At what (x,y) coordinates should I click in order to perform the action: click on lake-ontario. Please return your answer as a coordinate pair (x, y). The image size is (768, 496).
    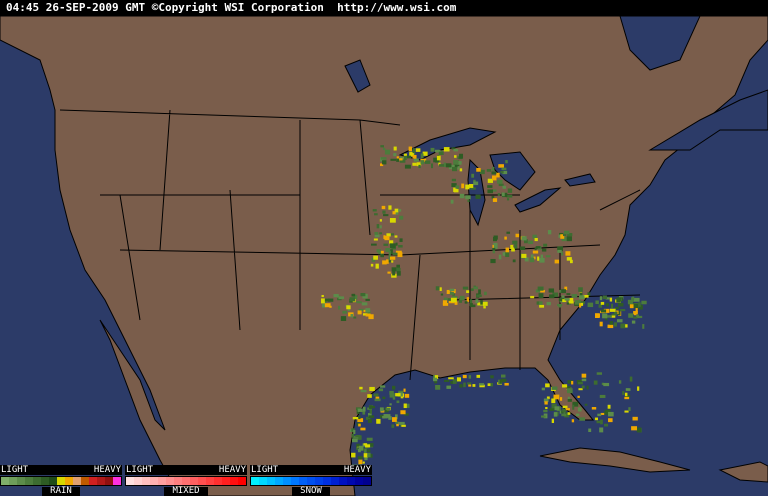
    Looking at the image, I should click on (580, 180).